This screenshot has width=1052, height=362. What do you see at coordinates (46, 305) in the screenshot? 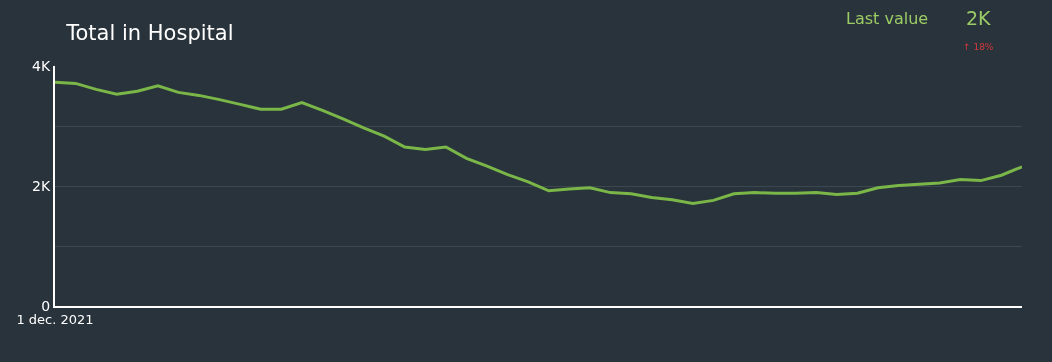
I see `y-tick-label: 0` at bounding box center [46, 305].